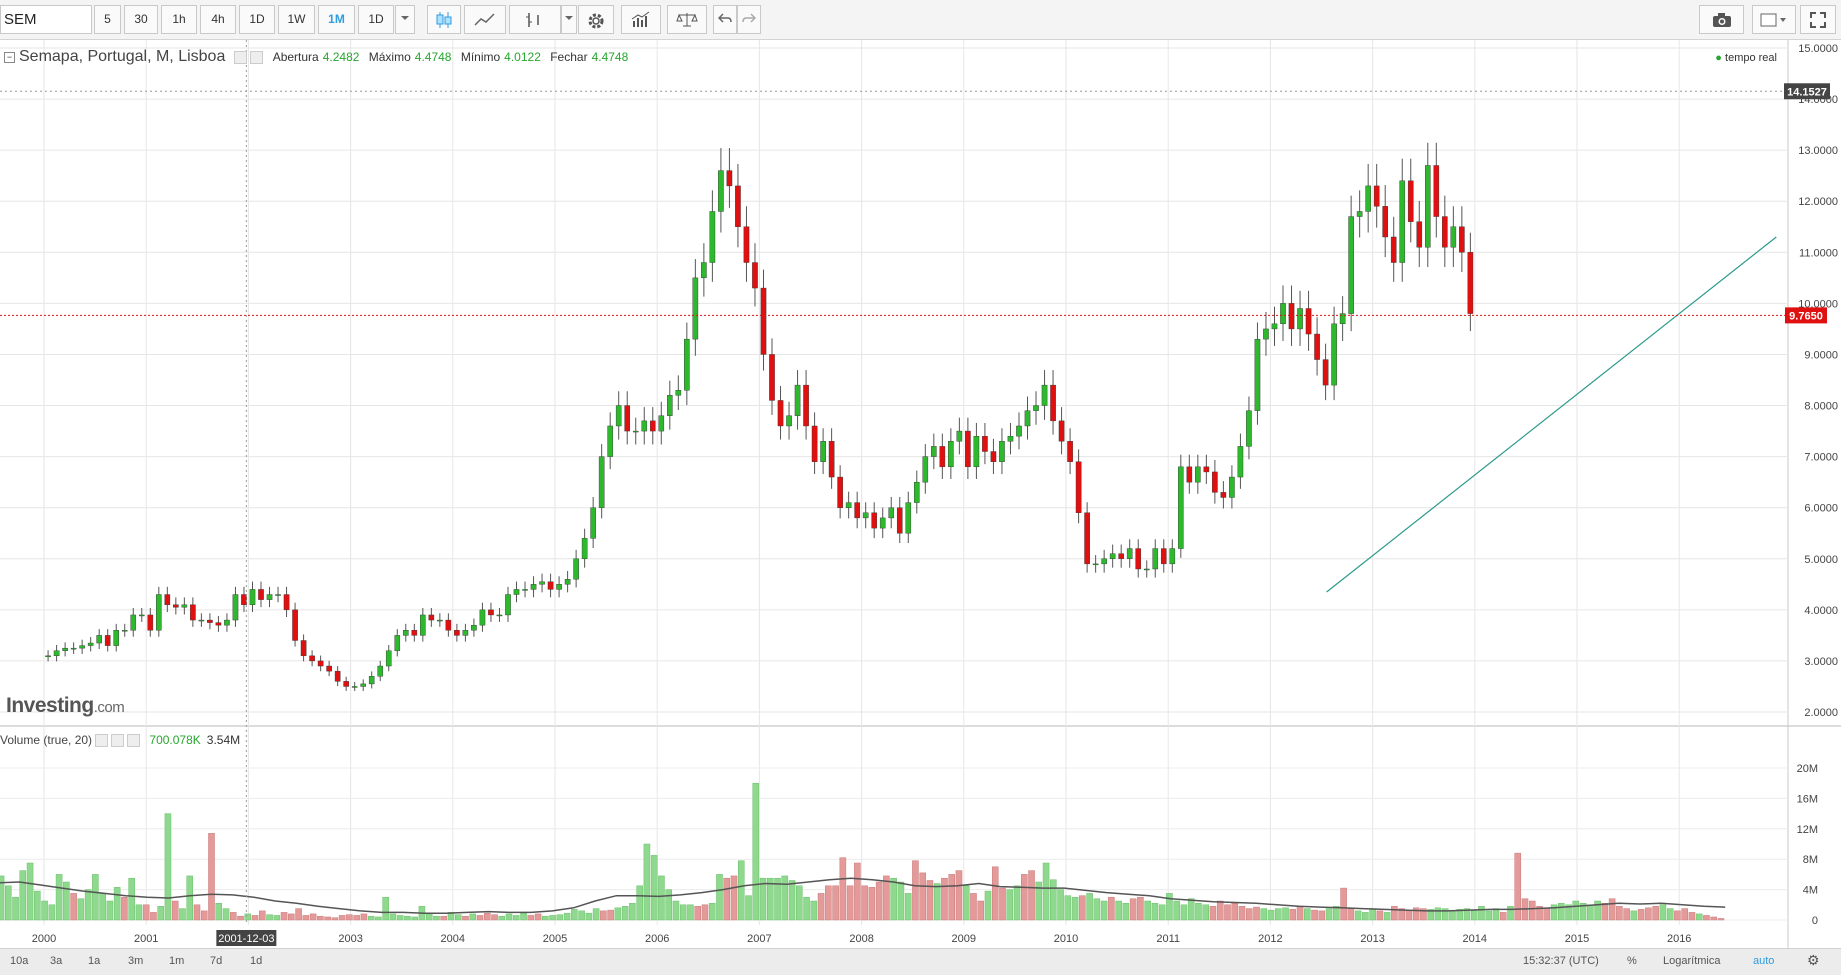  What do you see at coordinates (46, 19) in the screenshot?
I see `symbol-input: SEM` at bounding box center [46, 19].